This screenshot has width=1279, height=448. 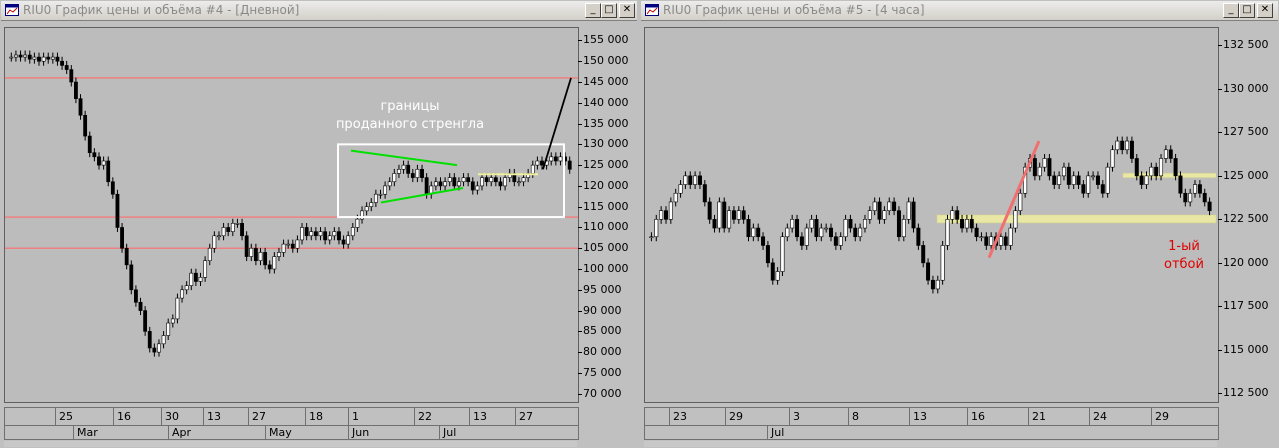 I want to click on y-tick-label: 150 000, so click(x=606, y=61).